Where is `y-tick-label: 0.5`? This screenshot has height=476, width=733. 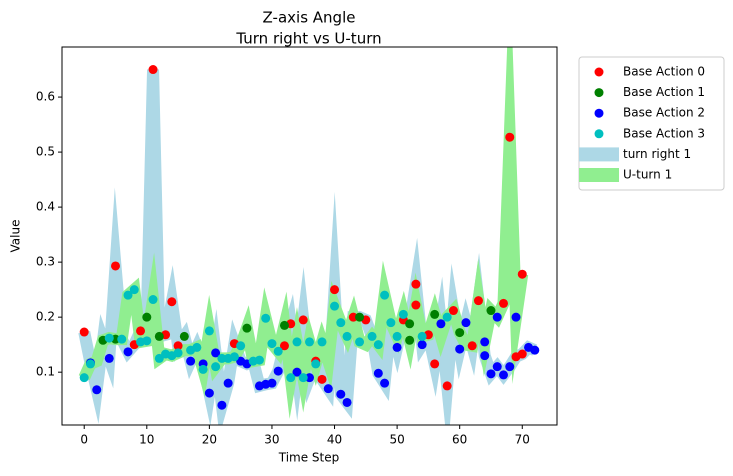
y-tick-label: 0.5 is located at coordinates (45, 152).